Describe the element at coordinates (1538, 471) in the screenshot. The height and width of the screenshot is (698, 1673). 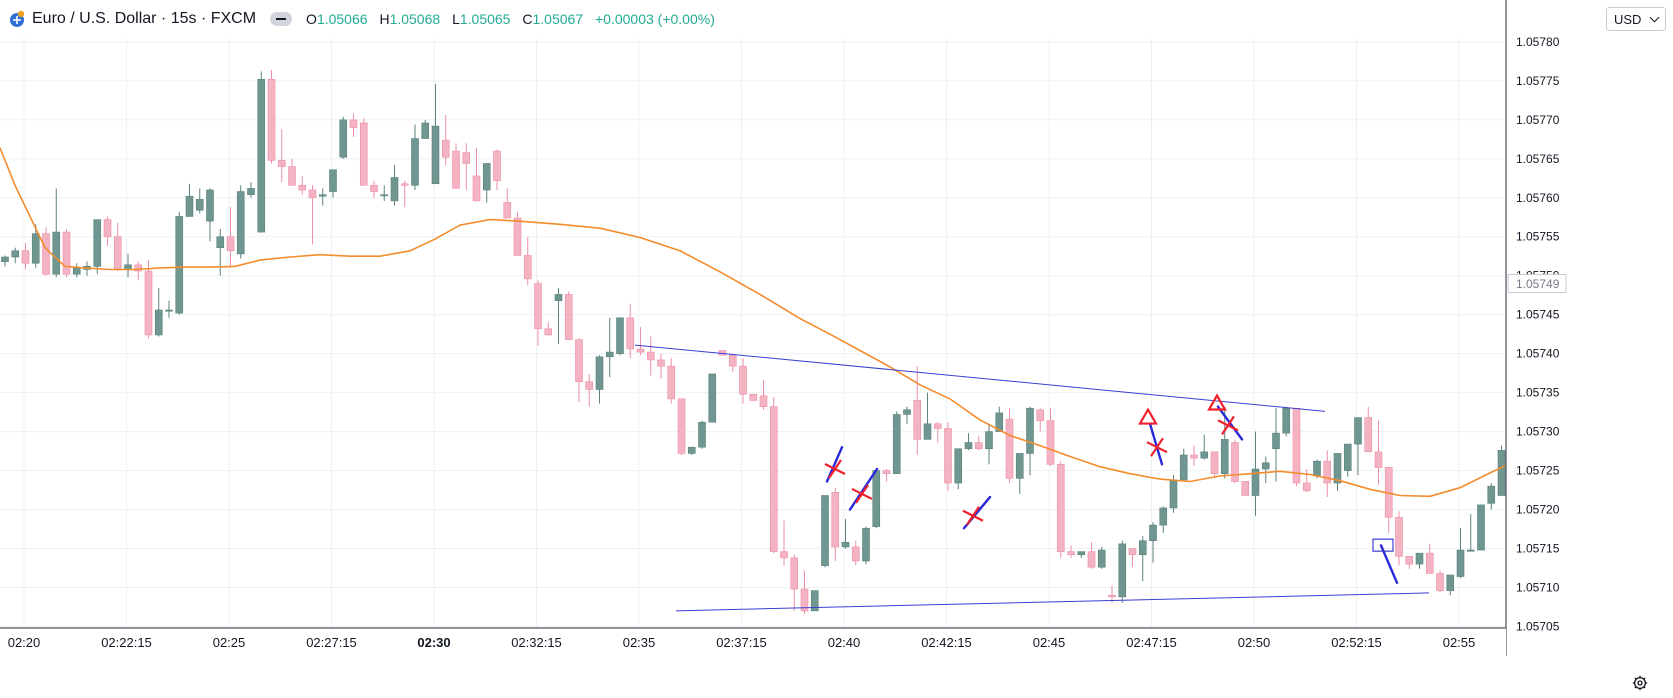
I see `price-tick-label: 1.05725` at that location.